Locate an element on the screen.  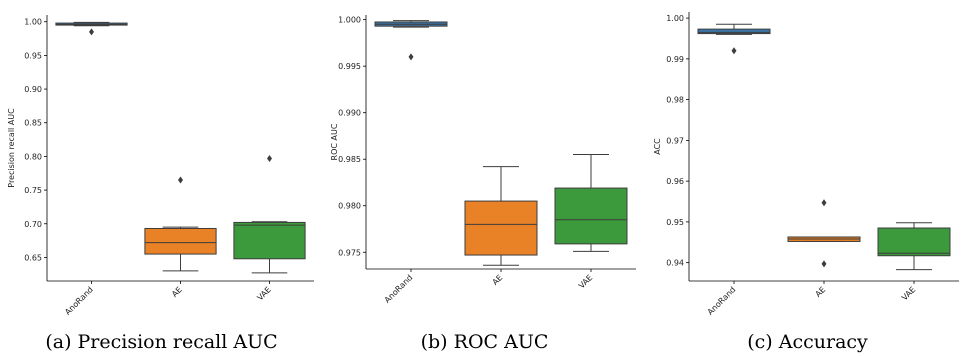
y-tick-label: 0.94 is located at coordinates (675, 263).